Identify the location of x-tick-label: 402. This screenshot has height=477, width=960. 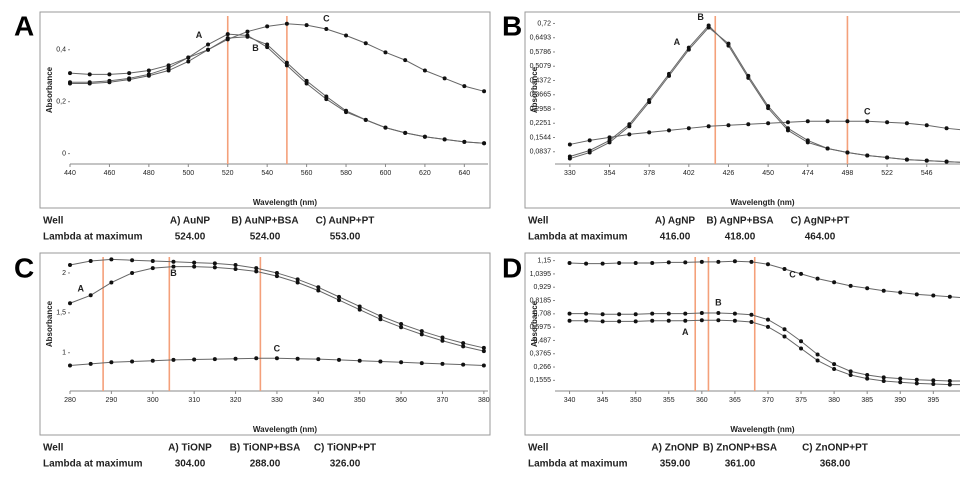
(689, 173).